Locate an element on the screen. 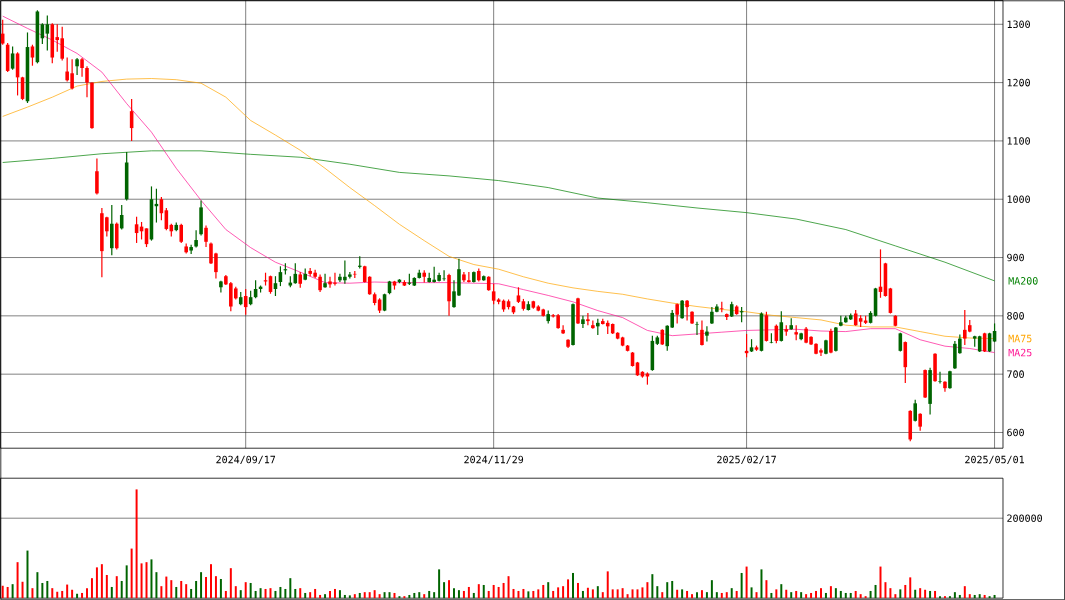  x-tick-label: 2025/05/01 is located at coordinates (994, 460).